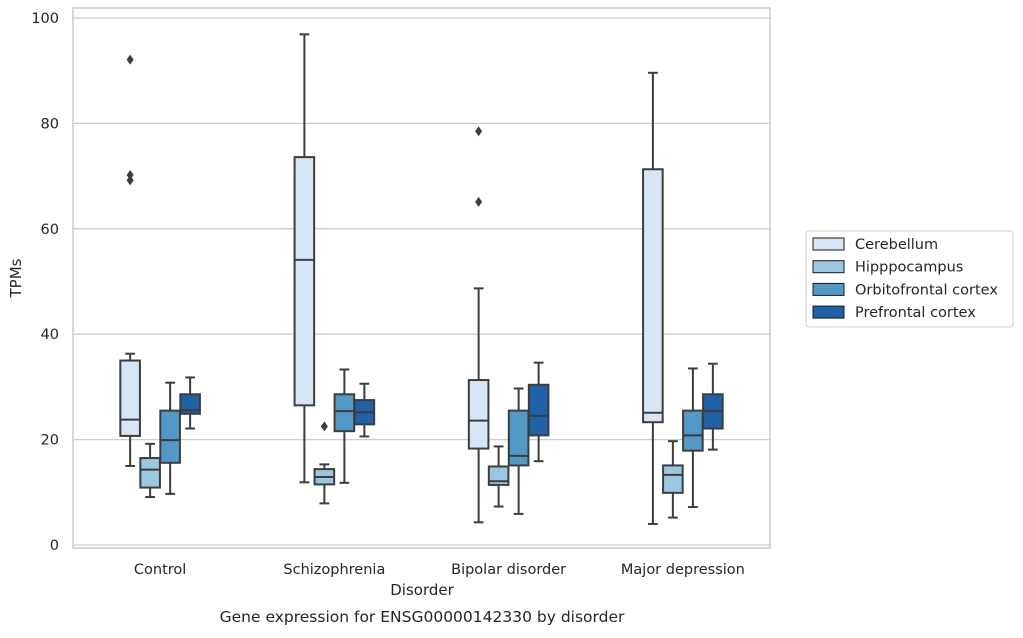  I want to click on legend-label: Prefrontal cortex, so click(915, 313).